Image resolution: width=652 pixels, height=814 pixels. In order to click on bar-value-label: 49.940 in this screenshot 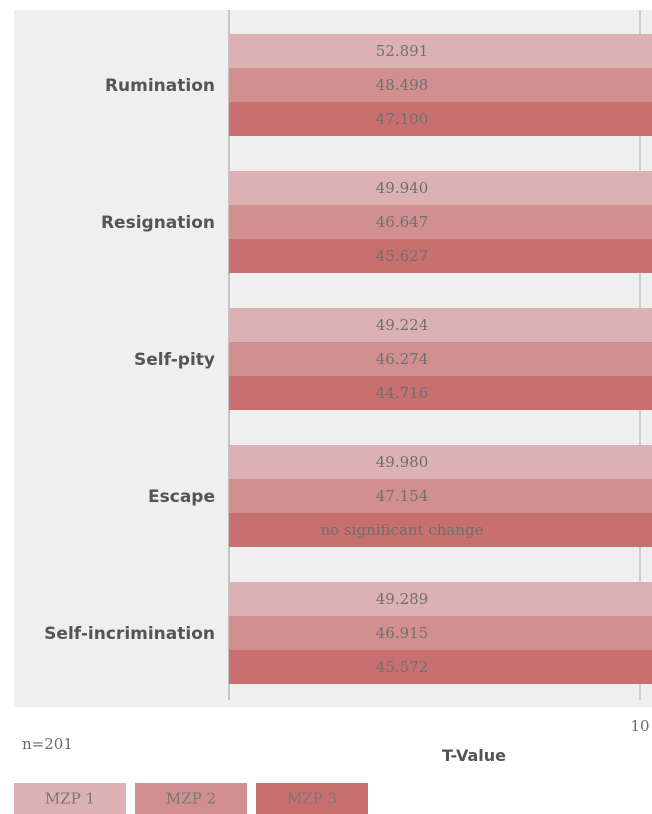, I will do `click(402, 188)`.